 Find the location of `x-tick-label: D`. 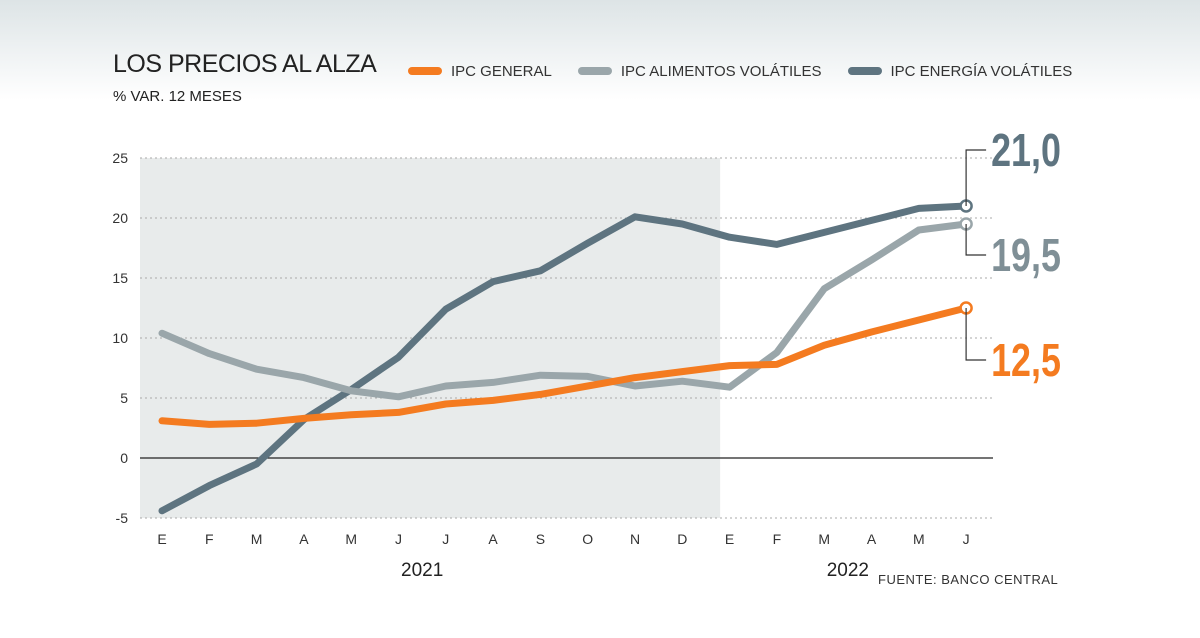

x-tick-label: D is located at coordinates (682, 539).